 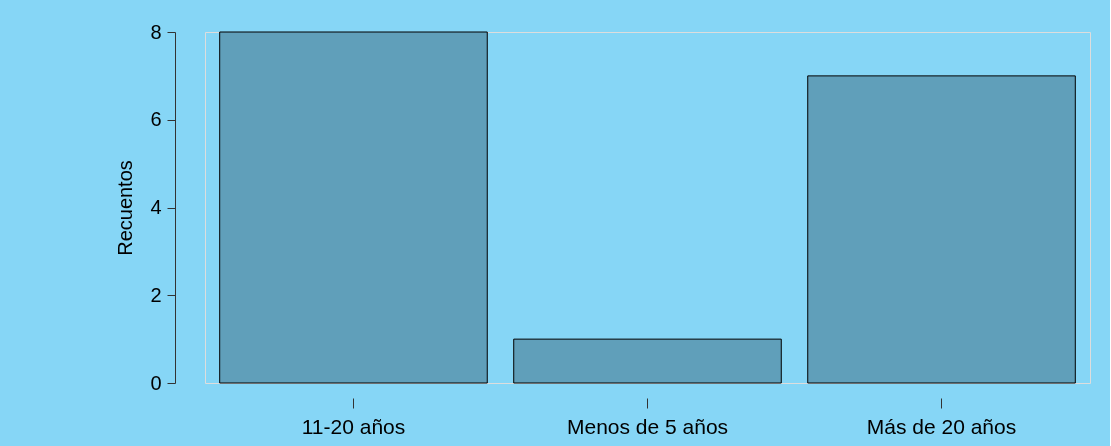 I want to click on y-tick-label: 2, so click(x=156, y=294).